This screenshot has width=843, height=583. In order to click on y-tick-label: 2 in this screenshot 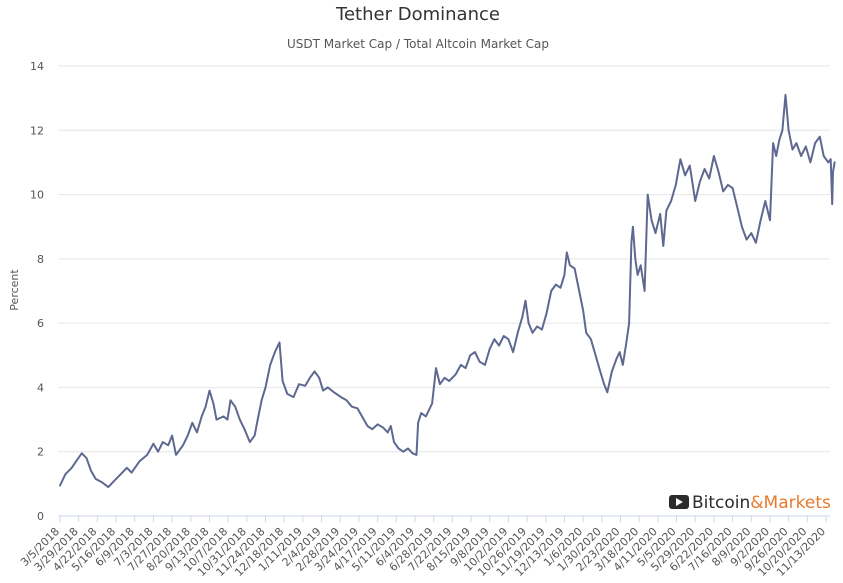, I will do `click(40, 452)`.